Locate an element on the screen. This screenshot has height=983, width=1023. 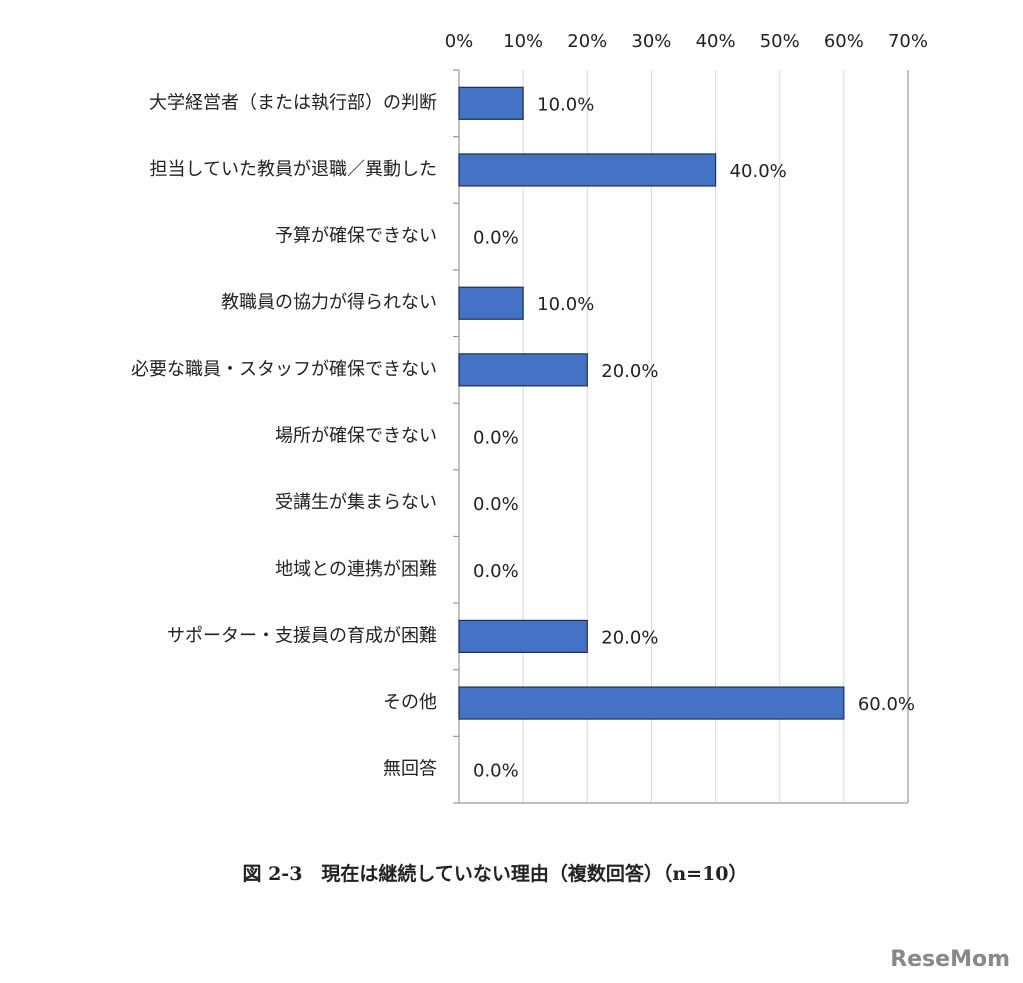
y-tick-label: 場所が確保できない is located at coordinates (356, 436).